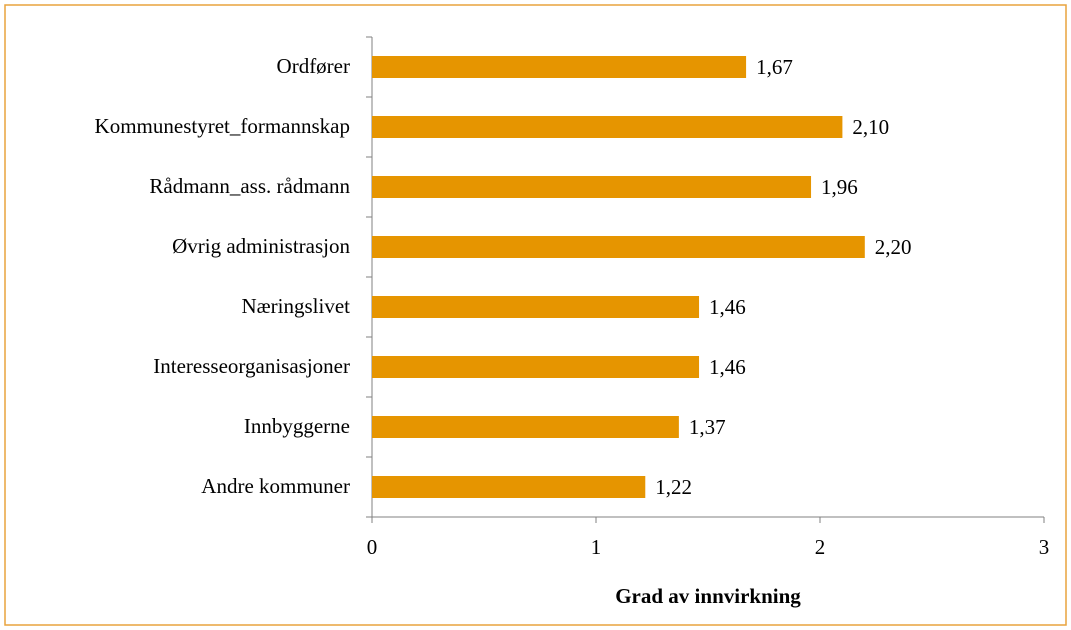 This screenshot has width=1071, height=630. I want to click on value-label: 1,37, so click(707, 427).